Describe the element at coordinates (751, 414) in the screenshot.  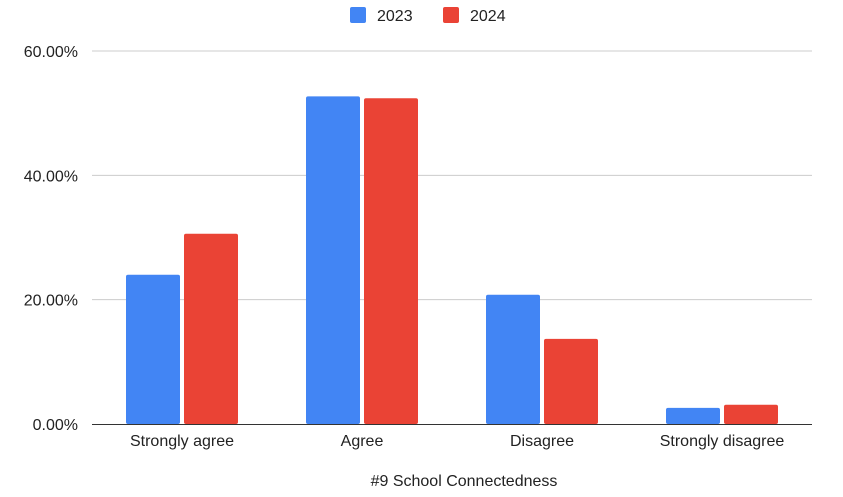
I see `bar-2024-strongly-disagree` at that location.